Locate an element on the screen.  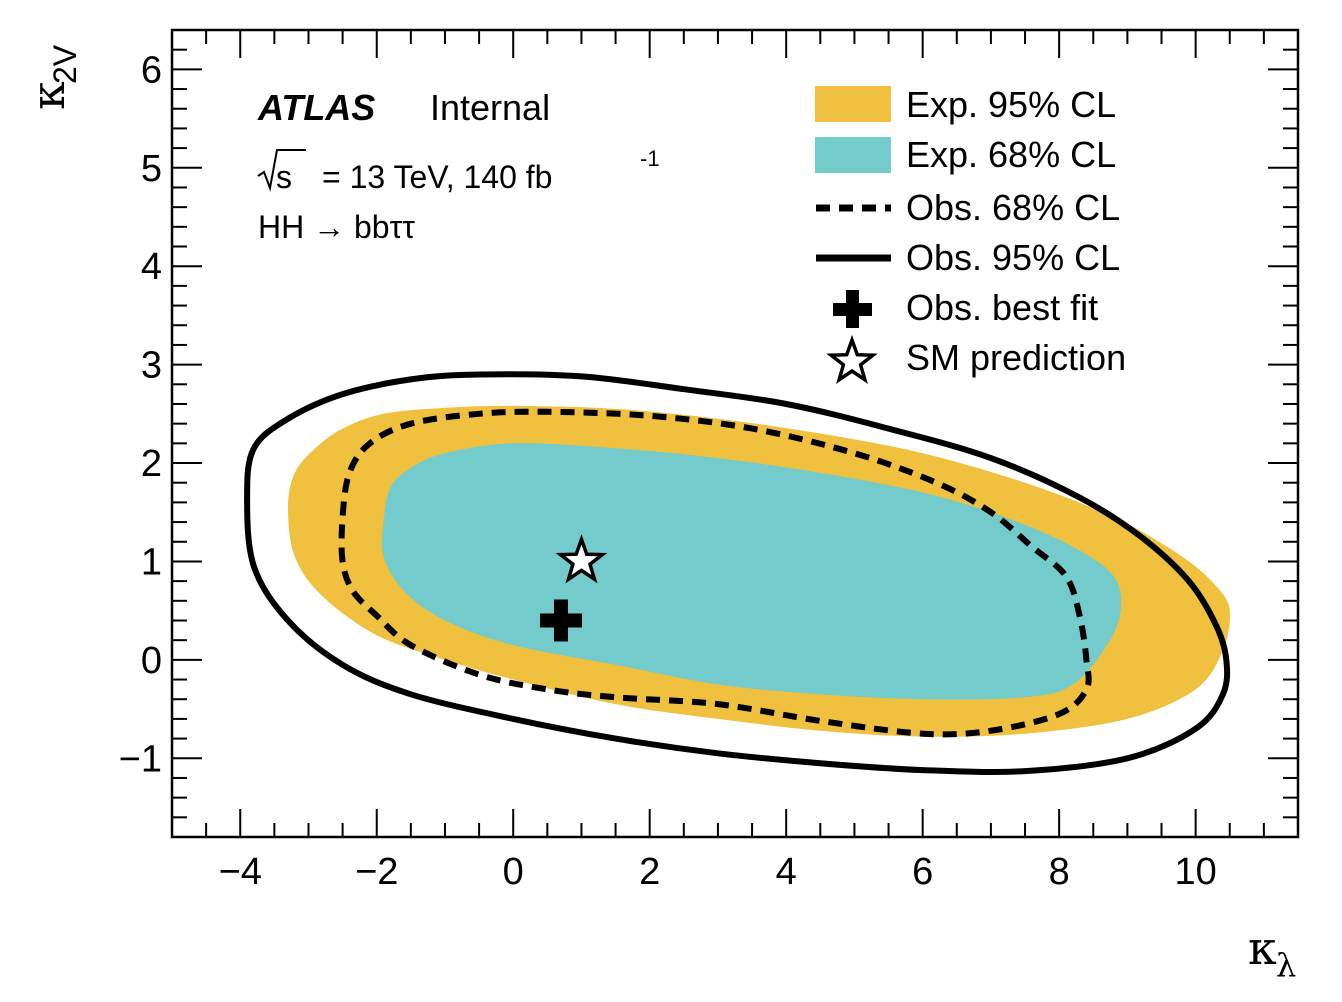
status-label: Internal is located at coordinates (490, 107).